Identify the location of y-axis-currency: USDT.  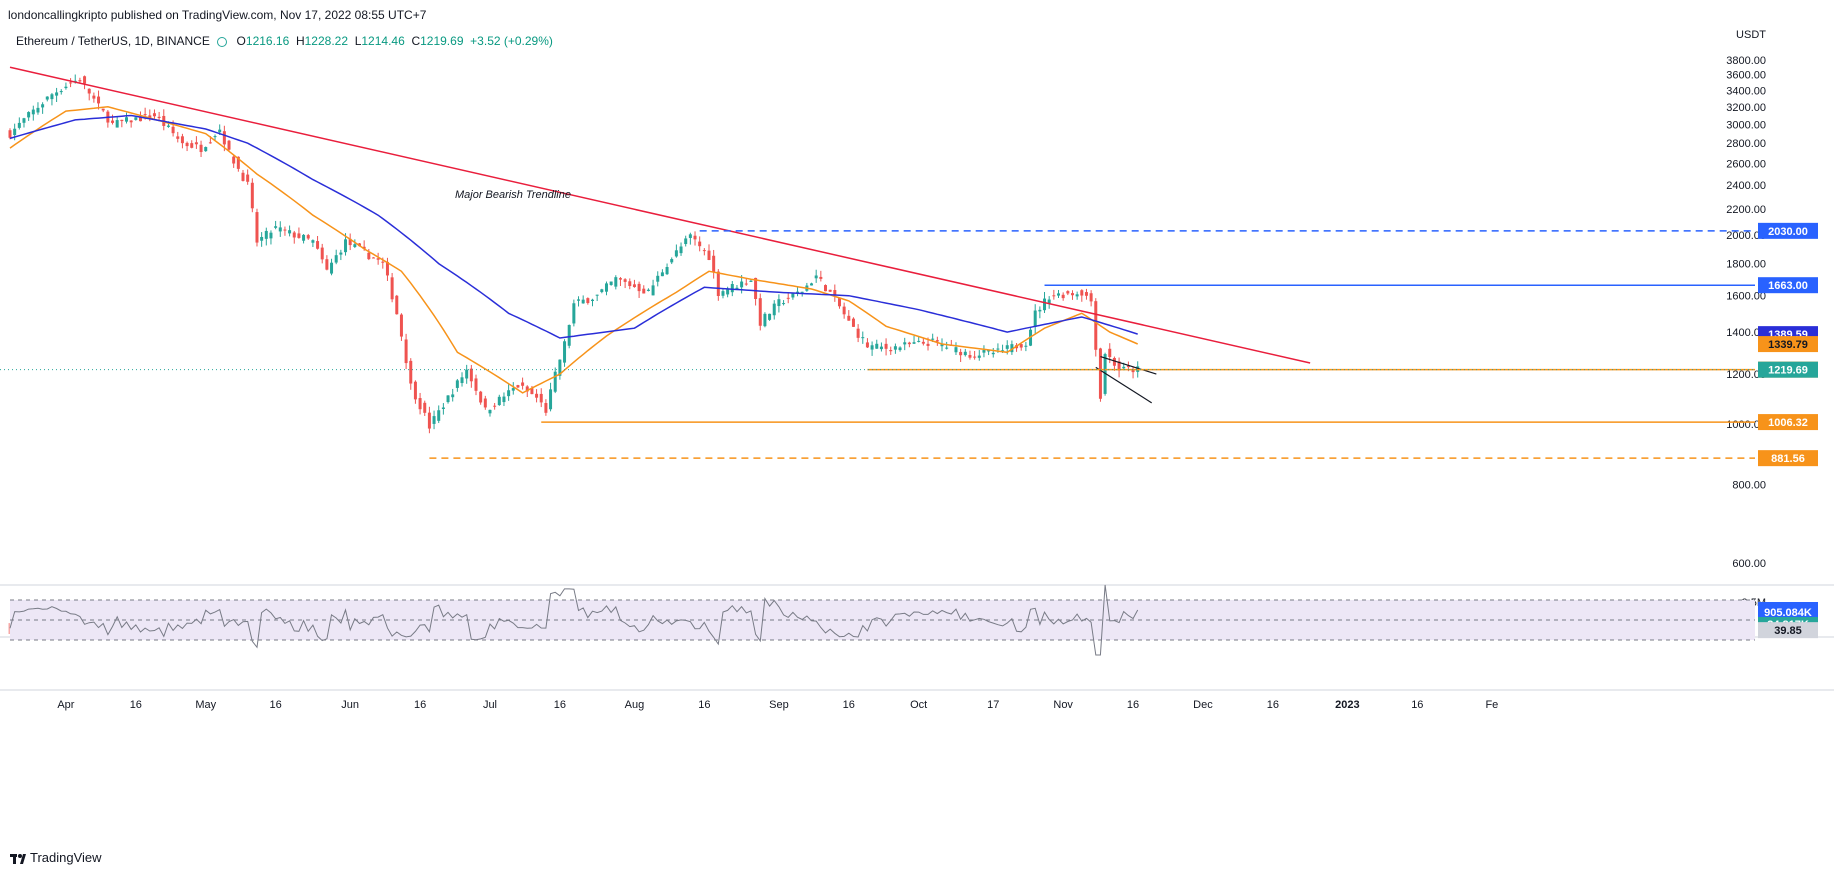
(1751, 35).